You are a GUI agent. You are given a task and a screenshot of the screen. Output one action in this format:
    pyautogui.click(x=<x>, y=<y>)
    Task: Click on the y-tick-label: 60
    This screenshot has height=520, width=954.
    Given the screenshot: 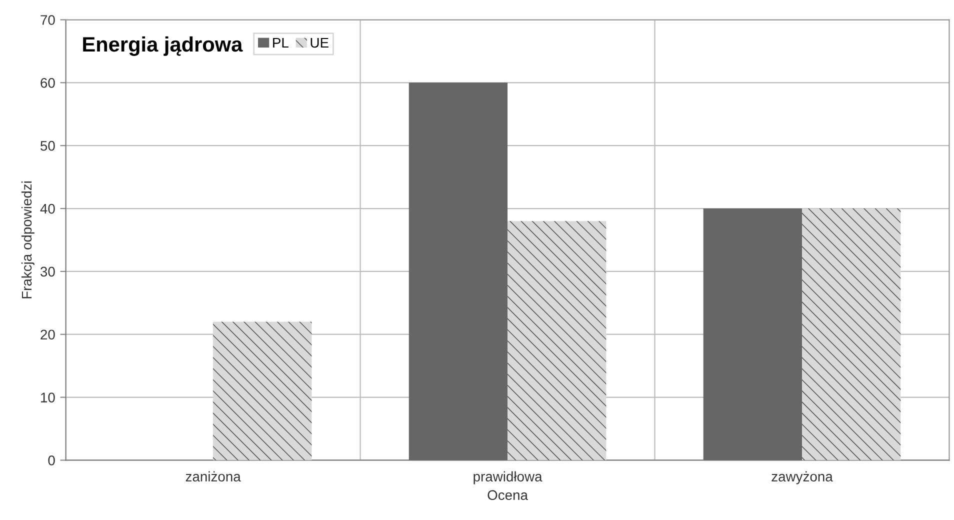 What is the action you would take?
    pyautogui.click(x=47, y=83)
    